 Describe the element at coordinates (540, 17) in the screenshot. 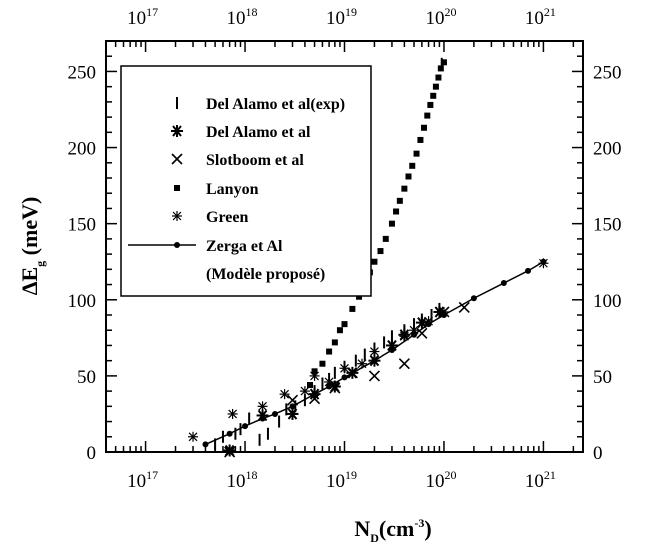

I see `x-tick-label-top: 1021` at that location.